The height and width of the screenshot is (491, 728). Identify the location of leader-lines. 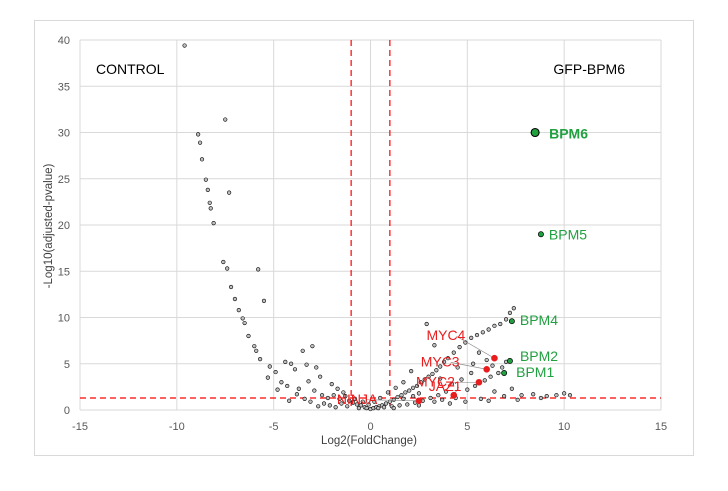
(430, 368).